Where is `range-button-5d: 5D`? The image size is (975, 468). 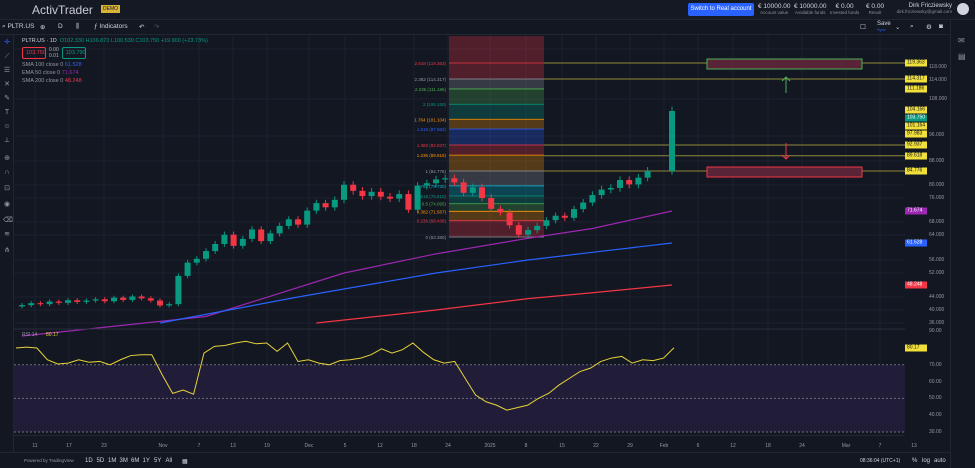
range-button-5d: 5D is located at coordinates (100, 461).